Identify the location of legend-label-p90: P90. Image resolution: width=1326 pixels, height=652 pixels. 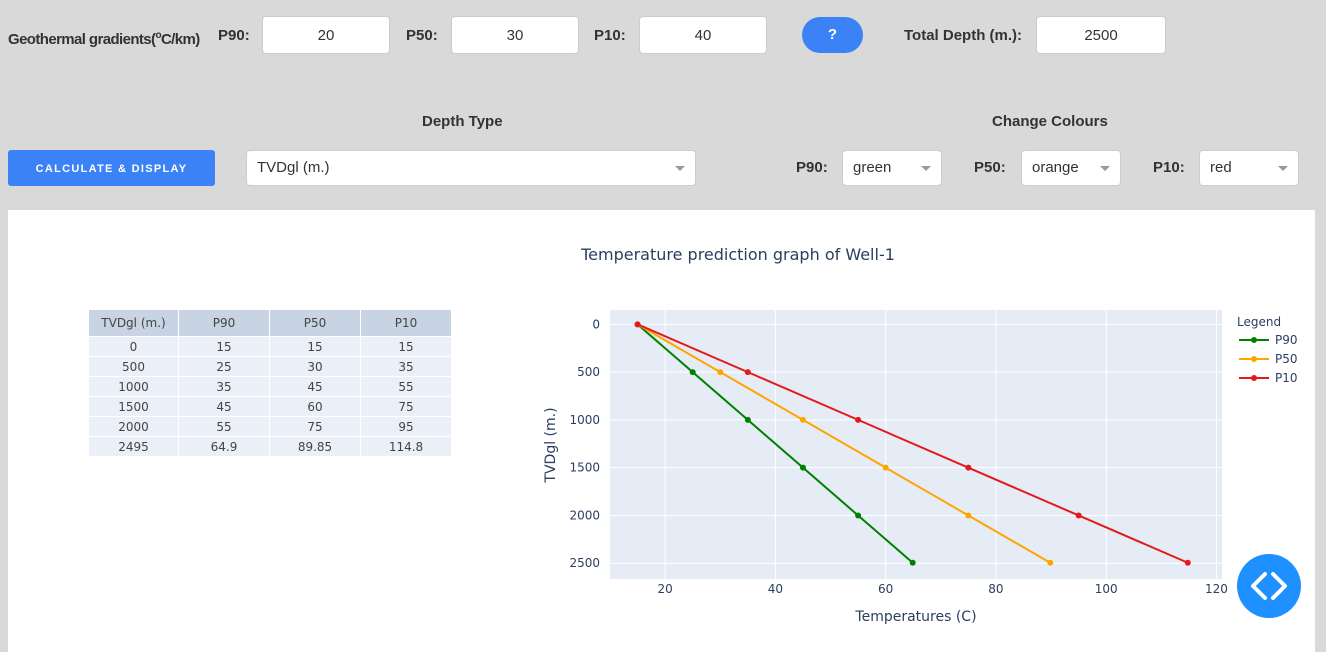
(1286, 340).